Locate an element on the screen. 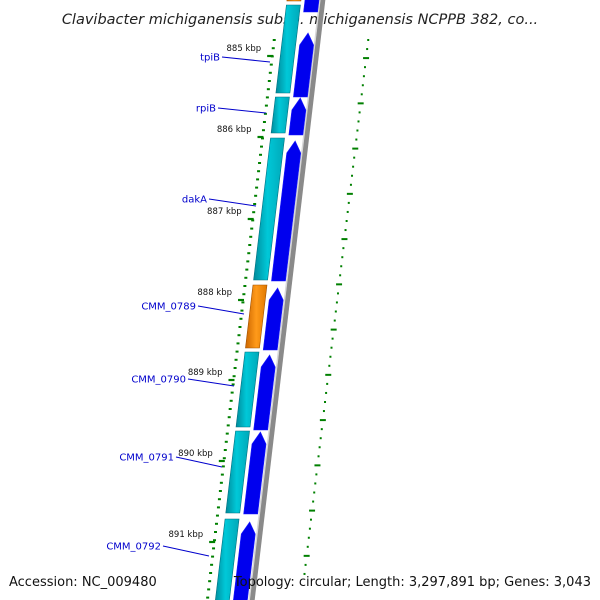 The image size is (600, 600). gene-label-cmm-0790: CMM_0790 is located at coordinates (158, 380).